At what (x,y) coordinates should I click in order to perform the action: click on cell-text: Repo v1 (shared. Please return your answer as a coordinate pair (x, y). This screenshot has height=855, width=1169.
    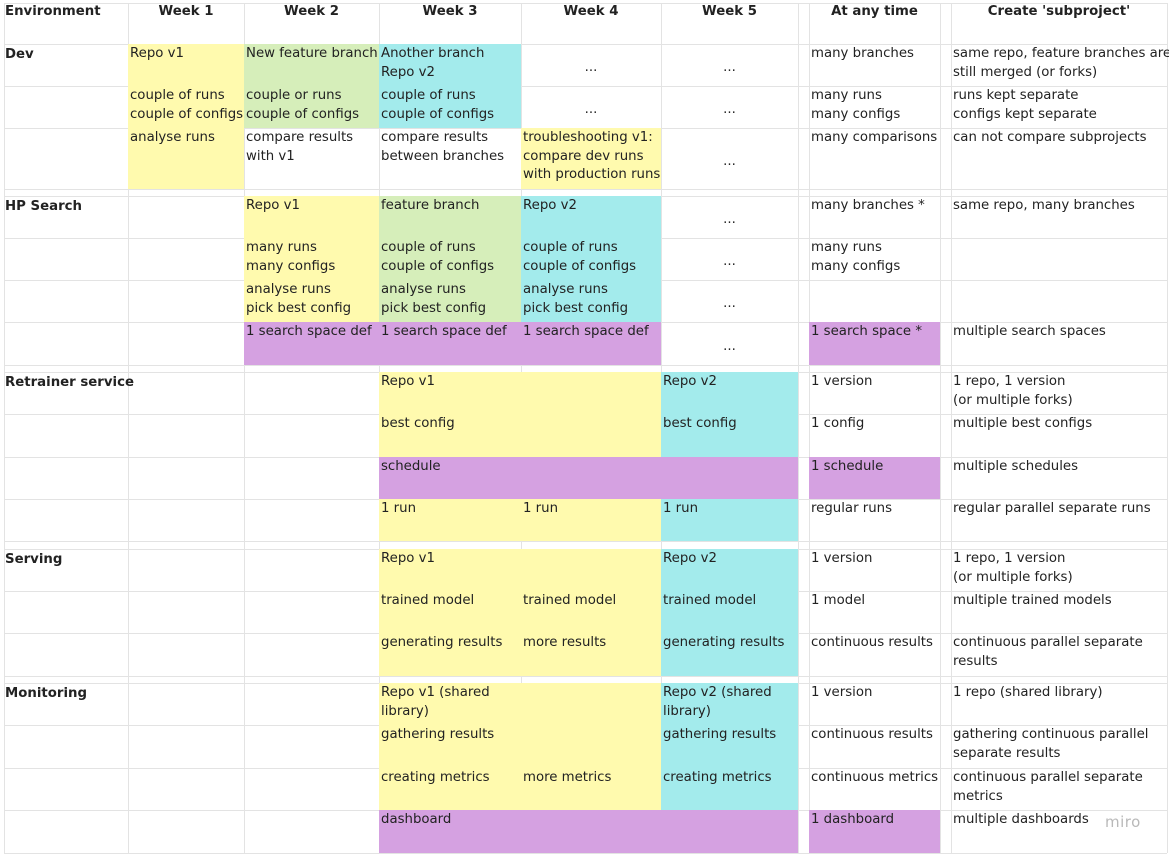
    Looking at the image, I should click on (435, 692).